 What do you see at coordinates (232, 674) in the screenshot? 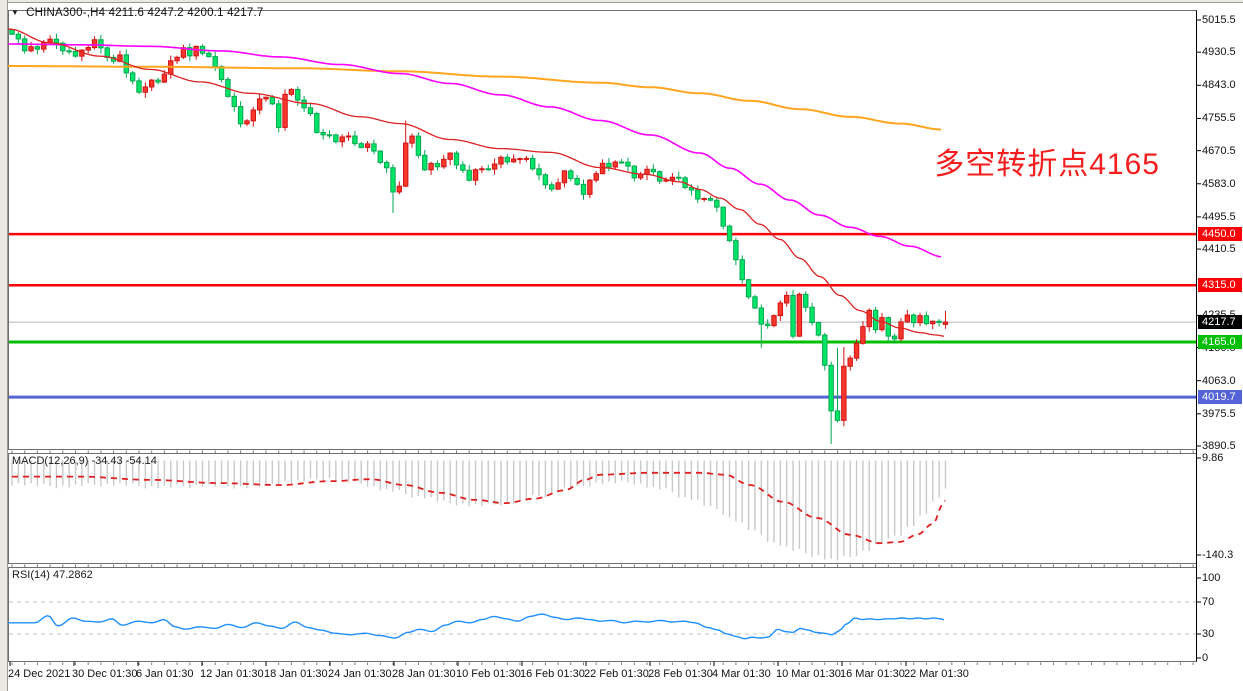
I see `time-axis-label: 12 Jan 01:30` at bounding box center [232, 674].